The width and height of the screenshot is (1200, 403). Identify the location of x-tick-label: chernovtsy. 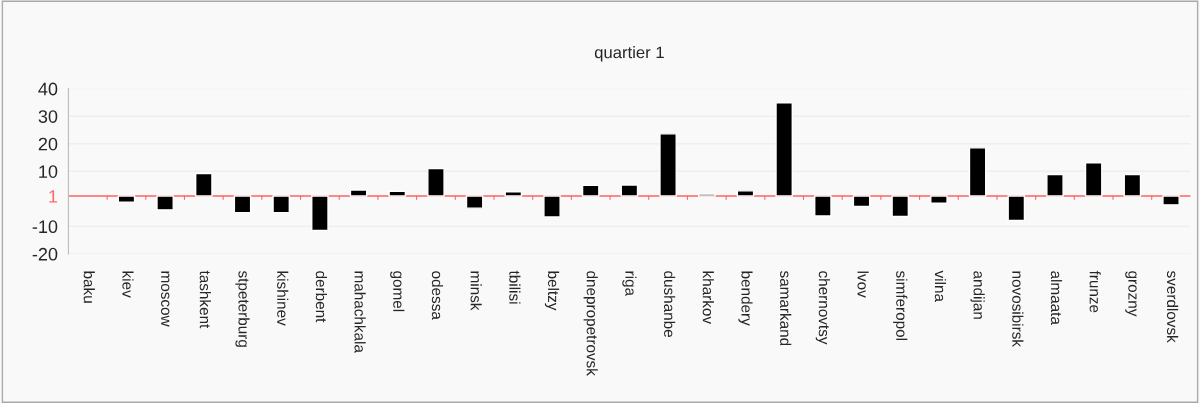
(822, 308).